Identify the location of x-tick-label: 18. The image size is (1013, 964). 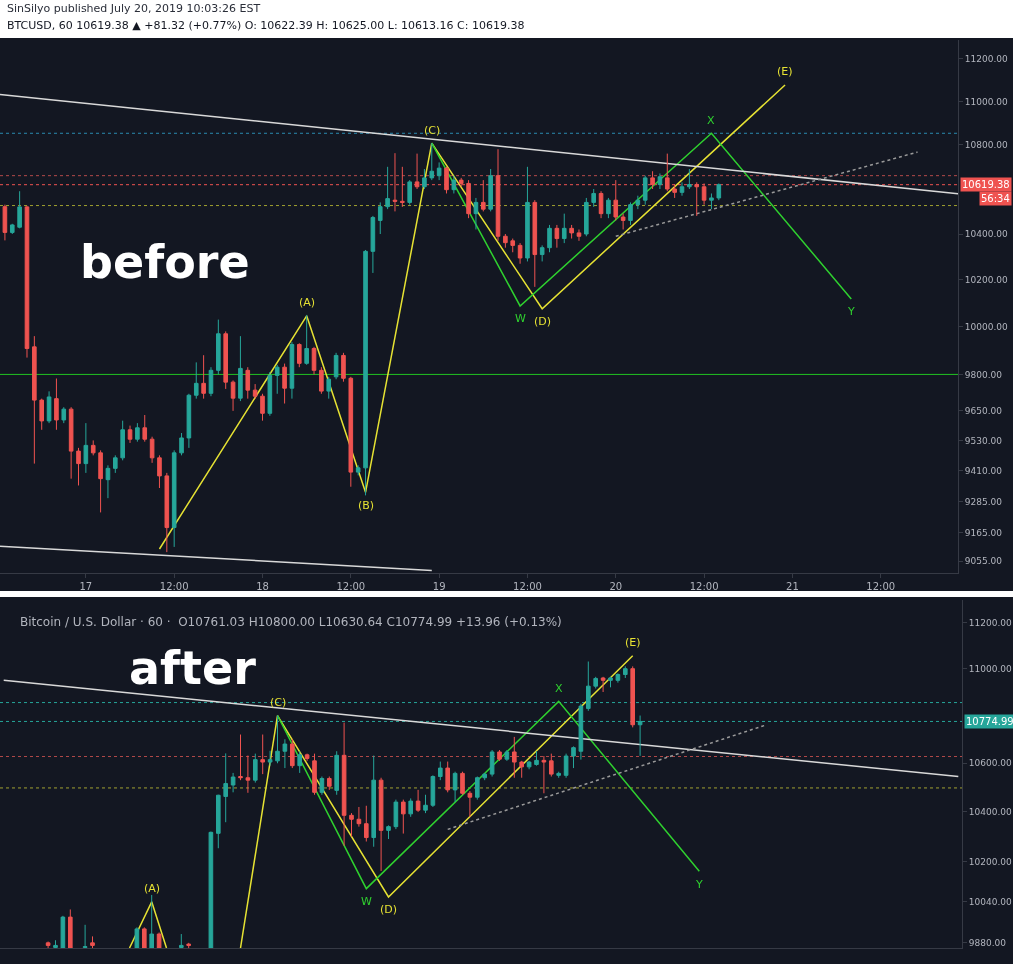
(262, 586).